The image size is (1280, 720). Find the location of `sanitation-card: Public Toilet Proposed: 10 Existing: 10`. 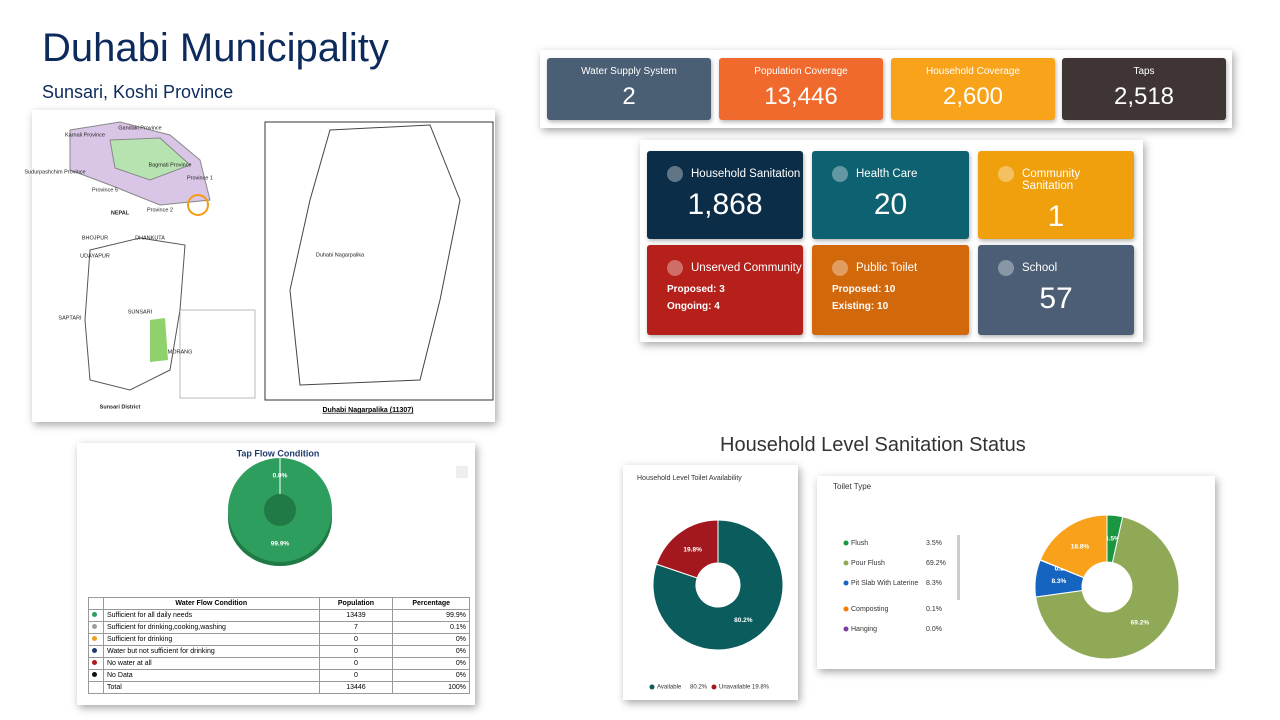

sanitation-card: Public Toilet Proposed: 10 Existing: 10 is located at coordinates (890, 290).